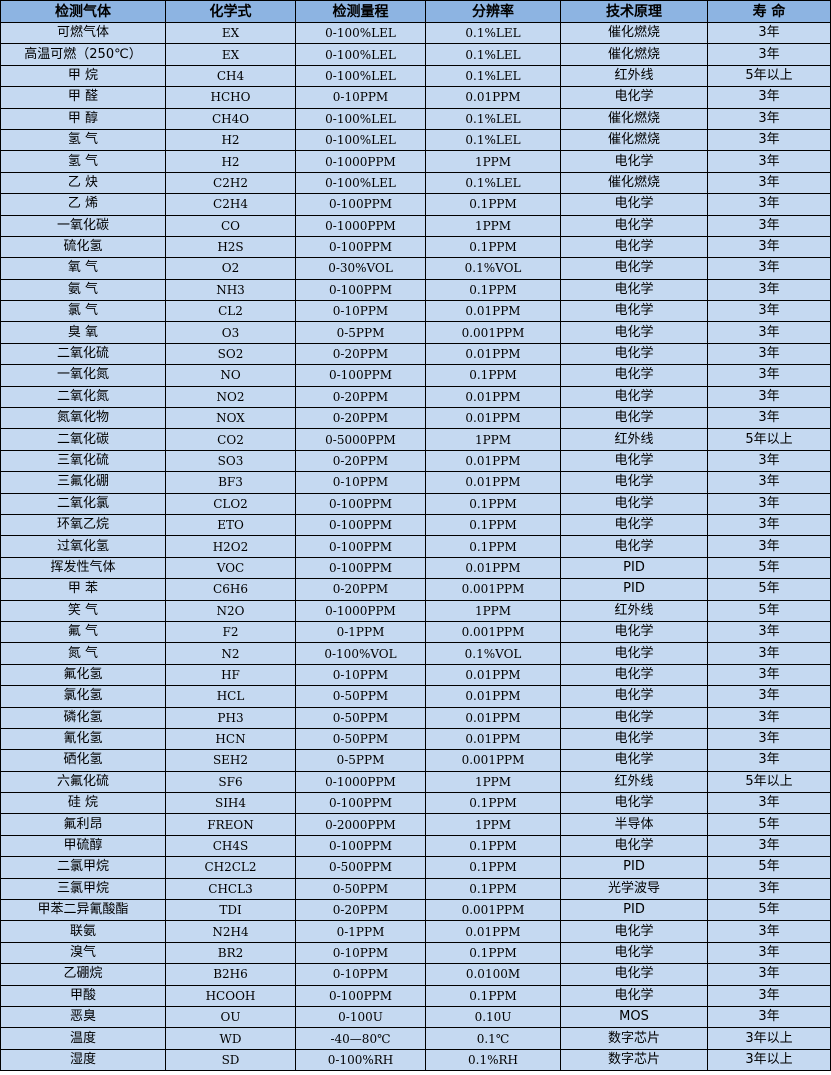  What do you see at coordinates (83, 290) in the screenshot?
I see `gas-name-cell: 氨 气` at bounding box center [83, 290].